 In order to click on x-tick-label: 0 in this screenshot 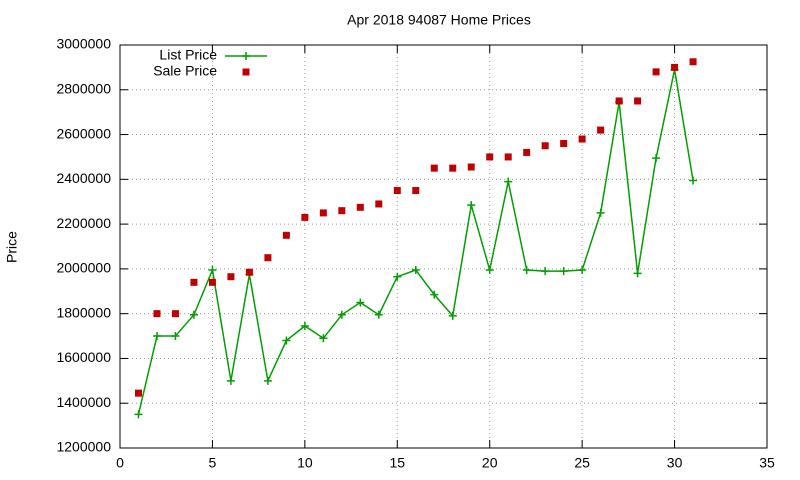, I will do `click(120, 463)`.